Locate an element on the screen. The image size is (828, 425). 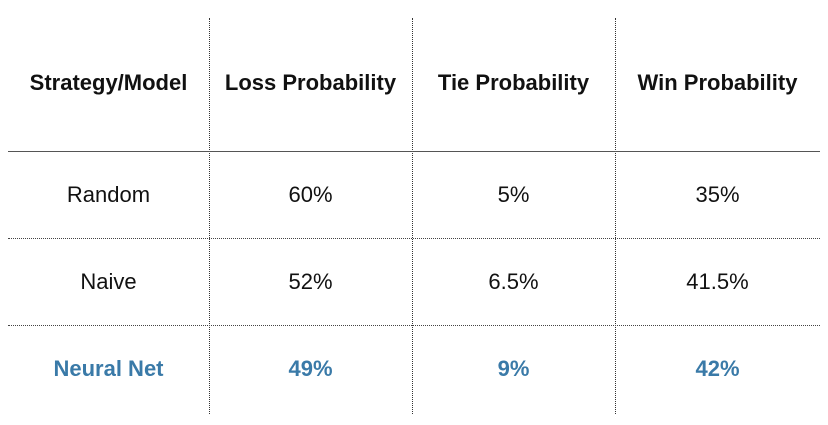
cell-loss: 60% is located at coordinates (310, 194).